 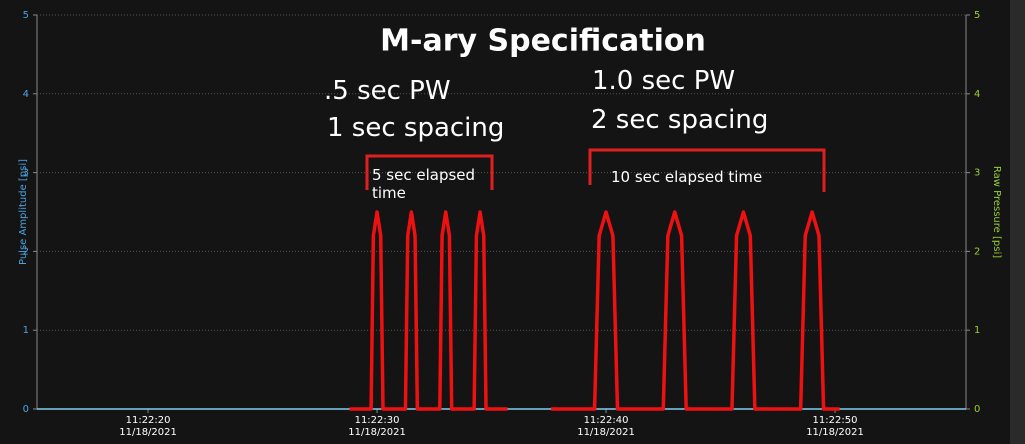 What do you see at coordinates (606, 426) in the screenshot?
I see `x-tick-label: 11:22:40 11/18/2021` at bounding box center [606, 426].